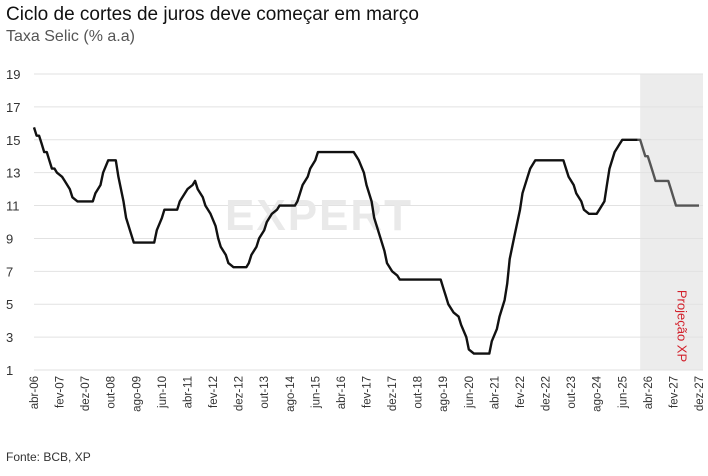  I want to click on y-tick-label: 13, so click(13, 173).